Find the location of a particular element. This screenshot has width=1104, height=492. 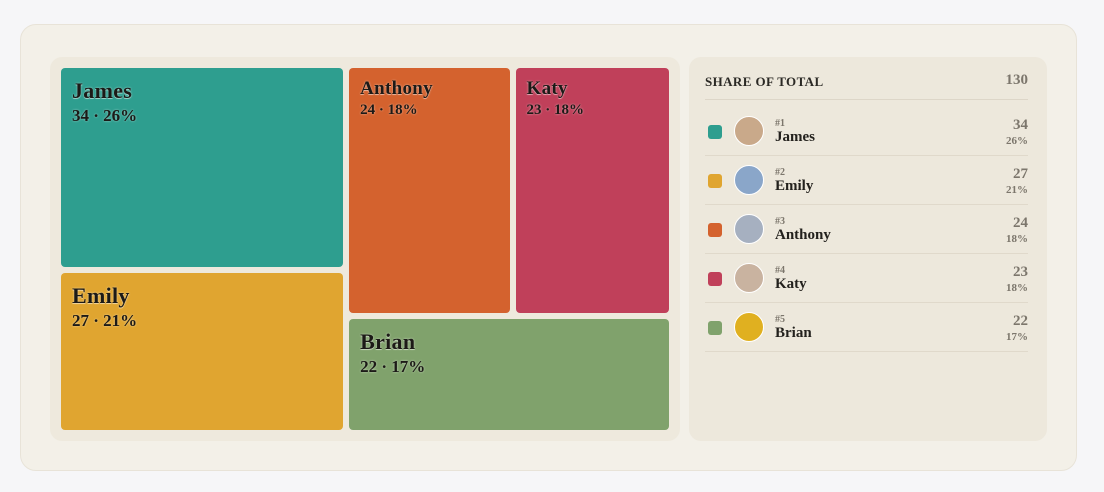

legend-name: Anthony is located at coordinates (803, 235).